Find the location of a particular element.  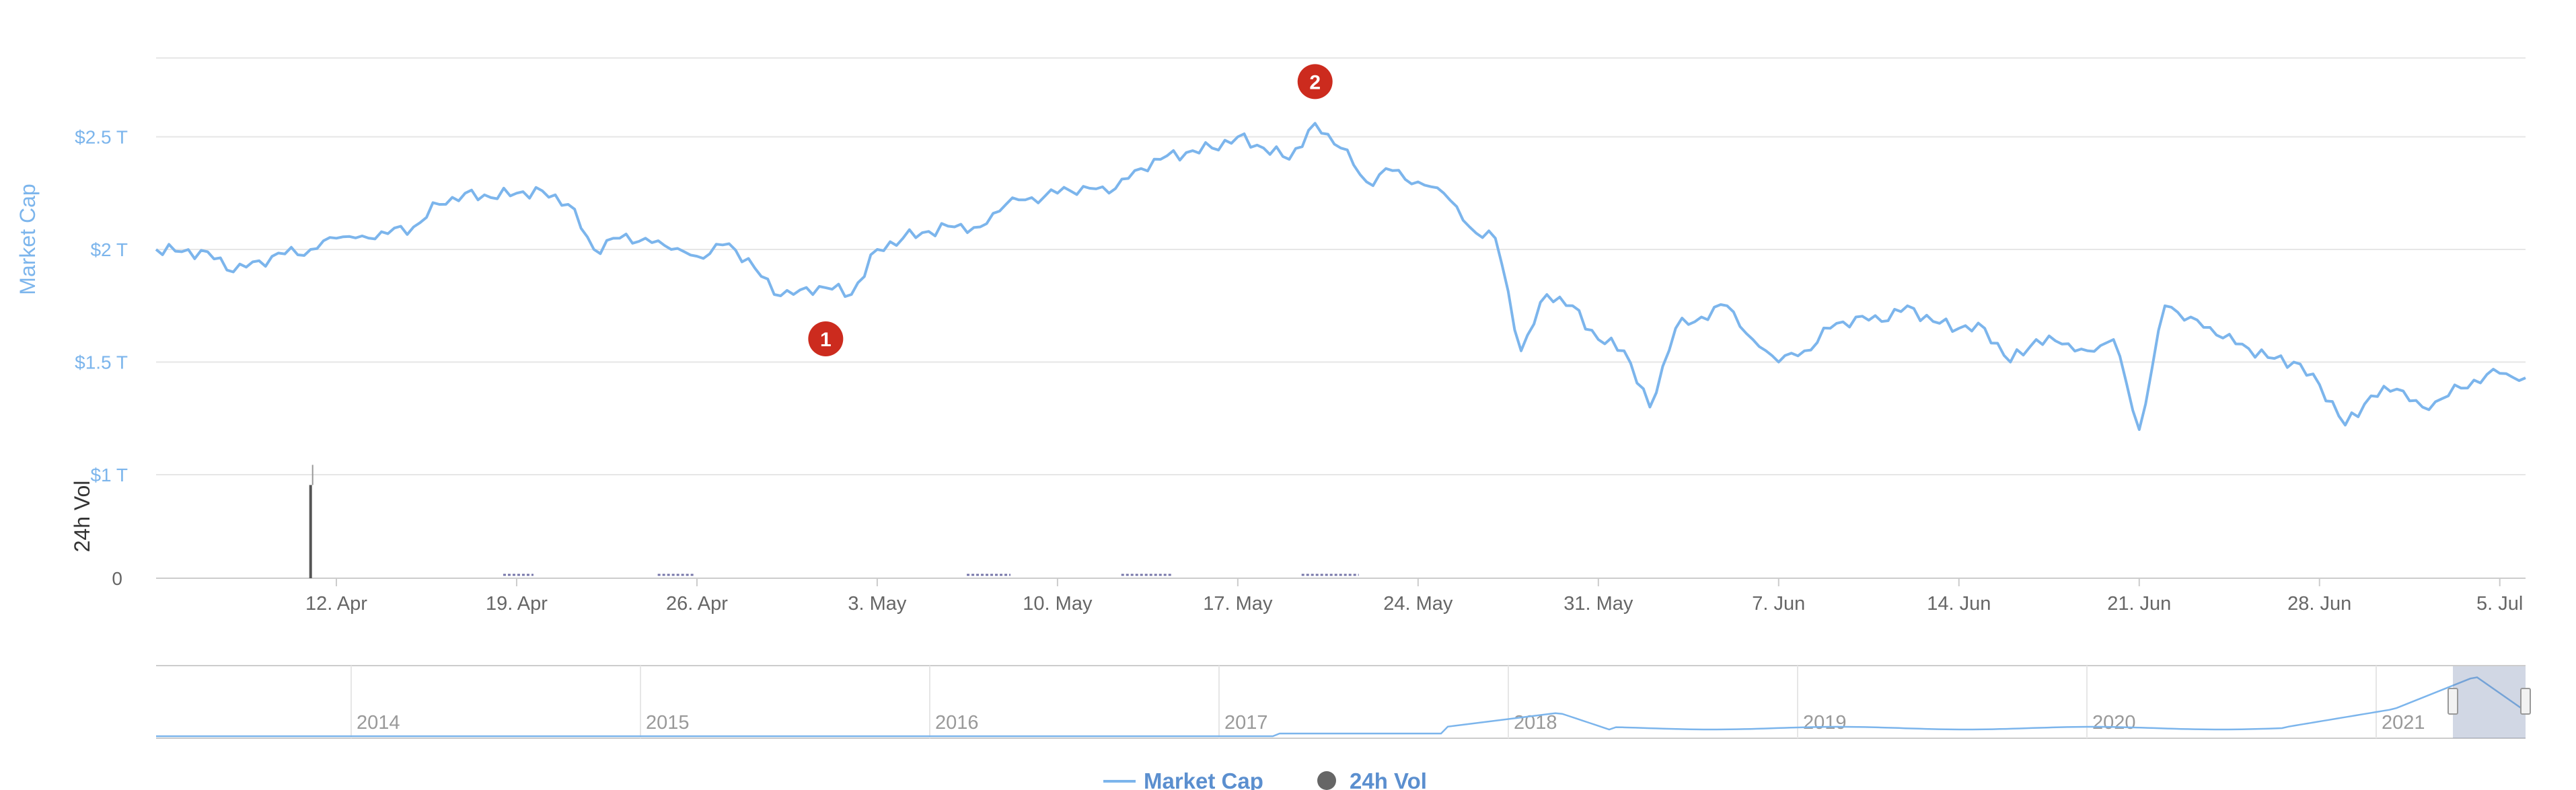

range-navigator: 2014 2015 2016 2017 2018 2019 2020 2021 is located at coordinates (1343, 702).